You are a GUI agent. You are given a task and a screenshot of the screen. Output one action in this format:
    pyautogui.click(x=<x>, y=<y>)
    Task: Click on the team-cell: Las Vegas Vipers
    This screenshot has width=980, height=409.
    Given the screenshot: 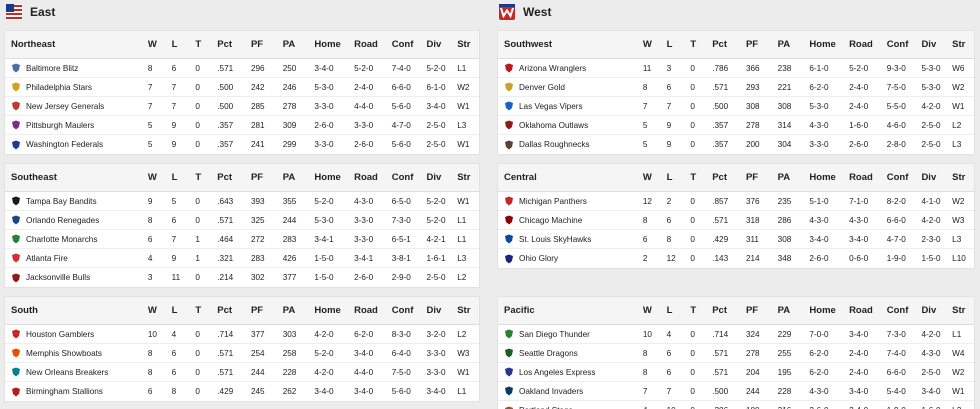 What is the action you would take?
    pyautogui.click(x=570, y=106)
    